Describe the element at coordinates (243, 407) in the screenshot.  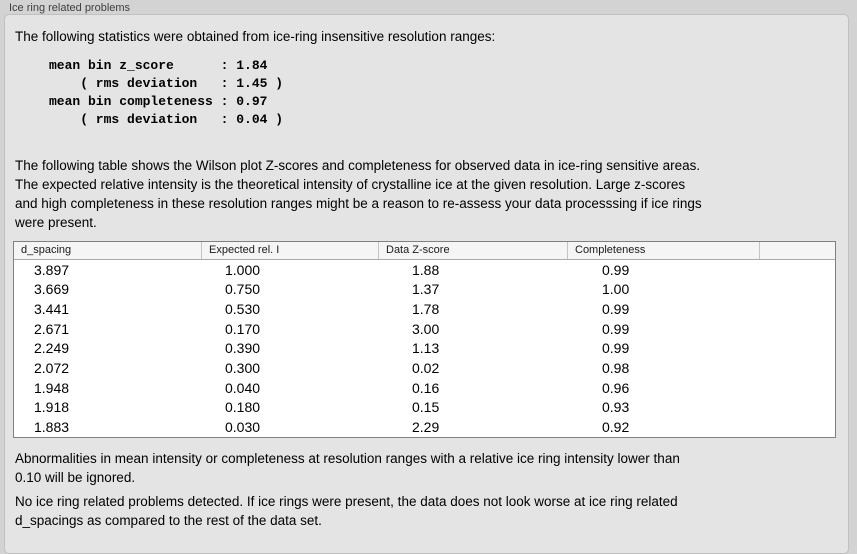
I see `cell-expected-rel-i: 0.180` at that location.